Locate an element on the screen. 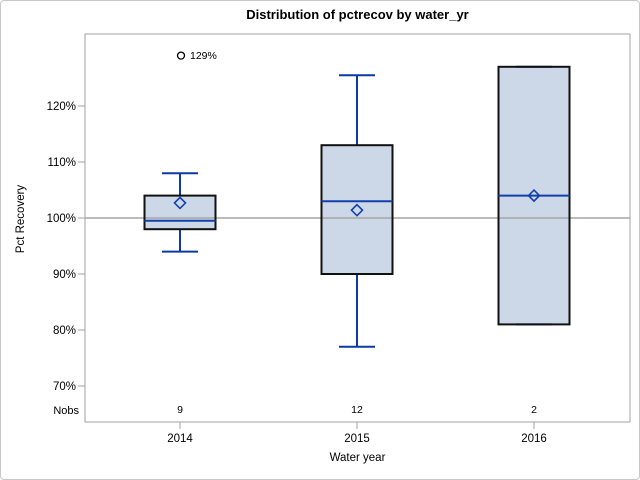 The width and height of the screenshot is (640, 480). outlier-label-2014: 129% is located at coordinates (203, 56).